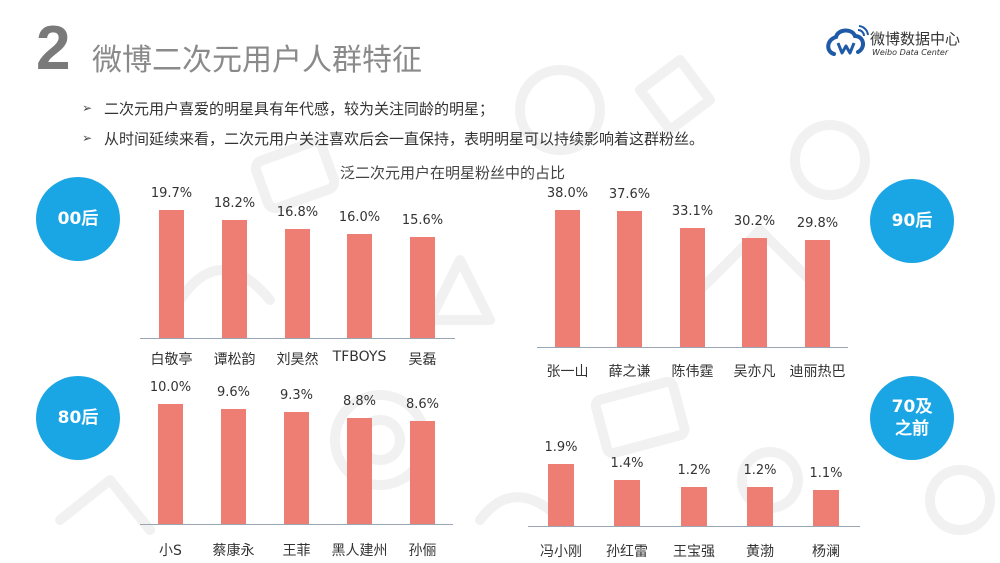  Describe the element at coordinates (257, 60) in the screenshot. I see `page-title: 微博二次元用户人群特征` at that location.